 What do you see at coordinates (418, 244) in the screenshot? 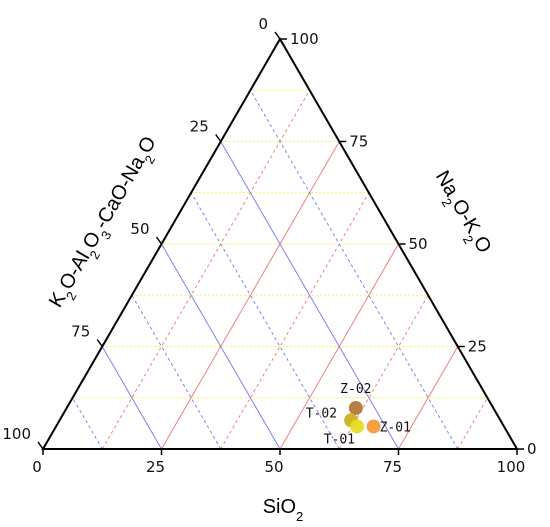
I see `right-tick-label: 50` at bounding box center [418, 244].